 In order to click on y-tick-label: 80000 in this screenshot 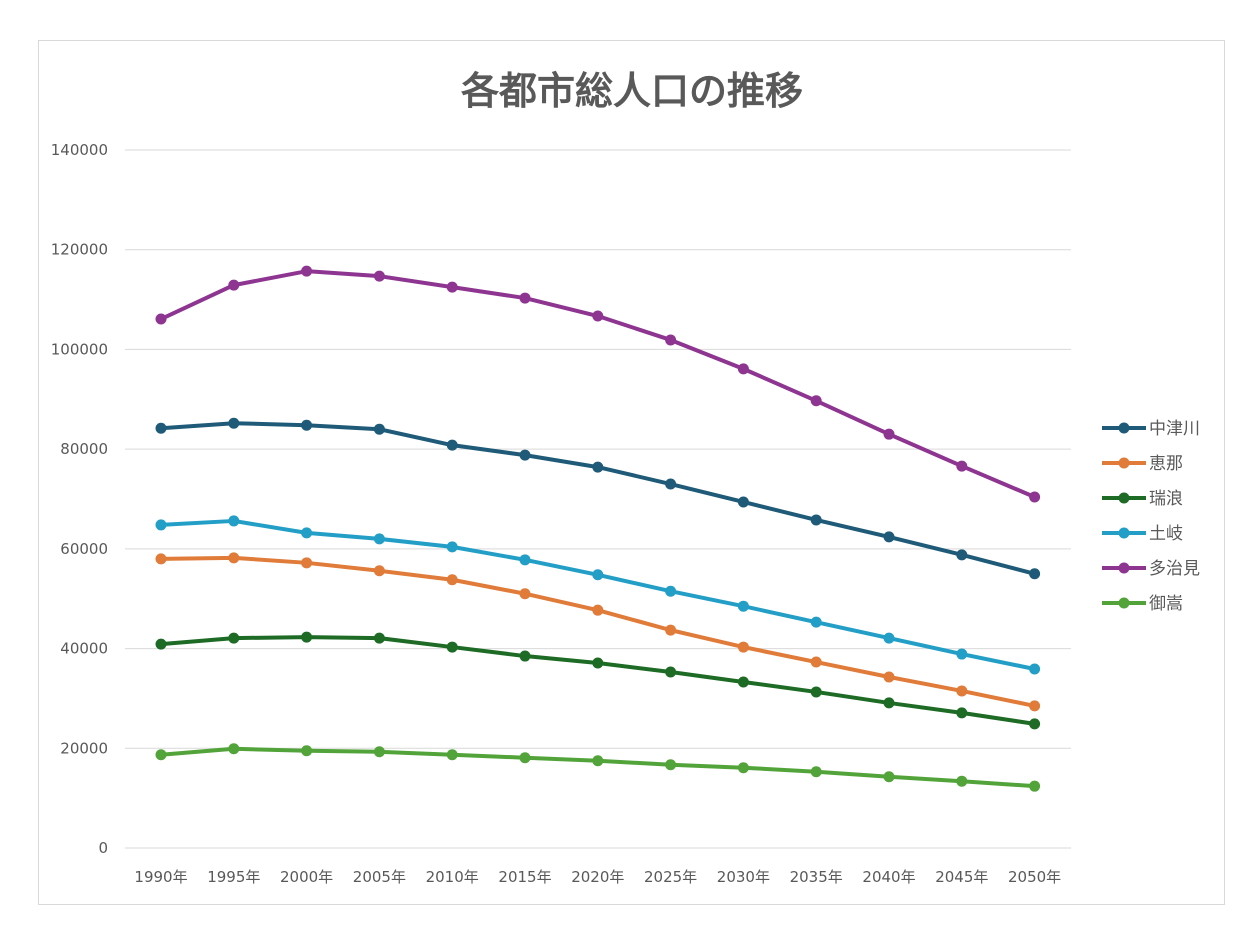, I will do `click(84, 449)`.